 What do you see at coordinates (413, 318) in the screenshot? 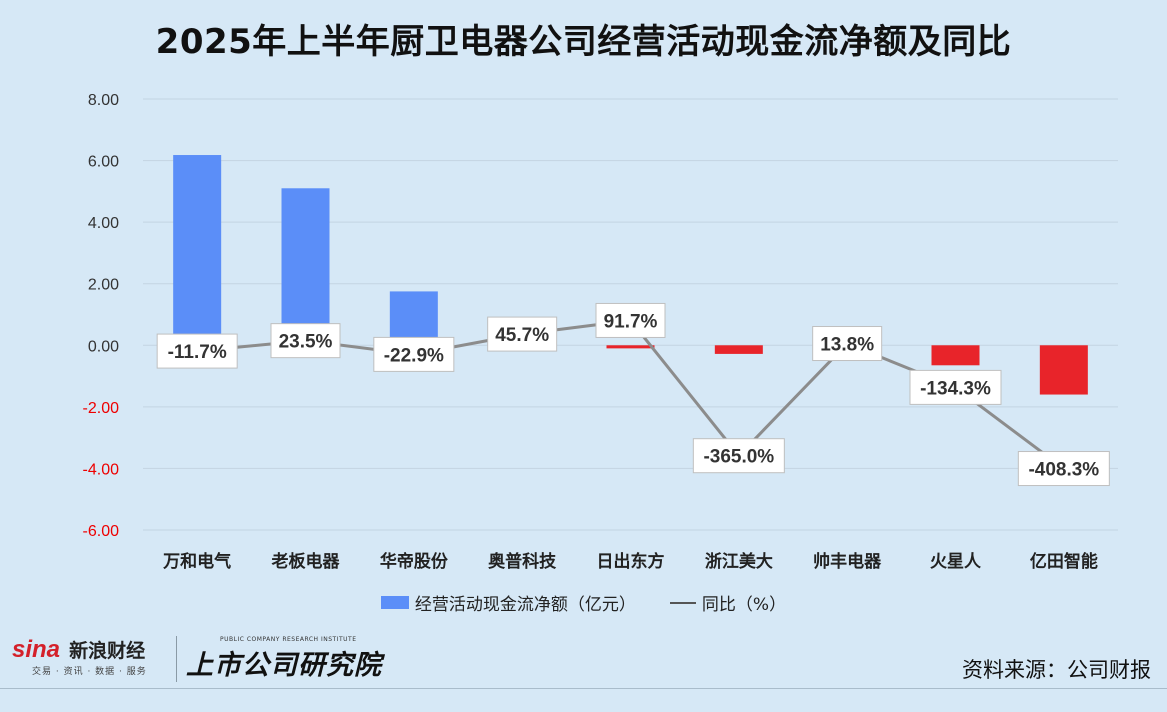
I see `bar-华帝股份` at bounding box center [413, 318].